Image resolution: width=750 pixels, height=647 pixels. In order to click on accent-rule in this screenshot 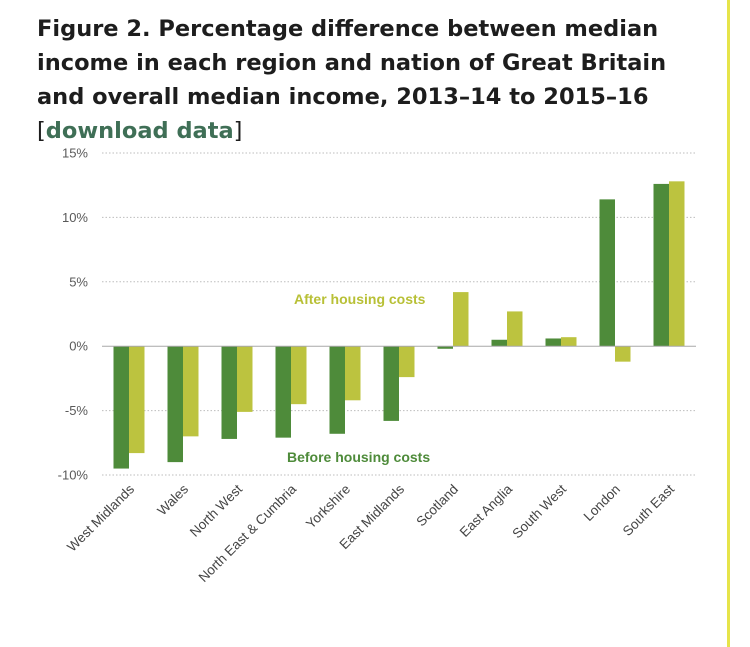, I will do `click(728, 323)`.